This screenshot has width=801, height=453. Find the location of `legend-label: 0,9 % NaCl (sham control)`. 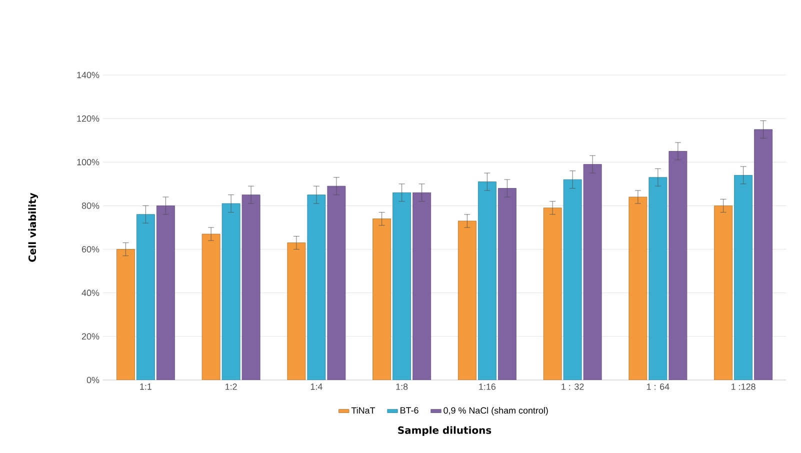

legend-label: 0,9 % NaCl (sham control) is located at coordinates (496, 411).